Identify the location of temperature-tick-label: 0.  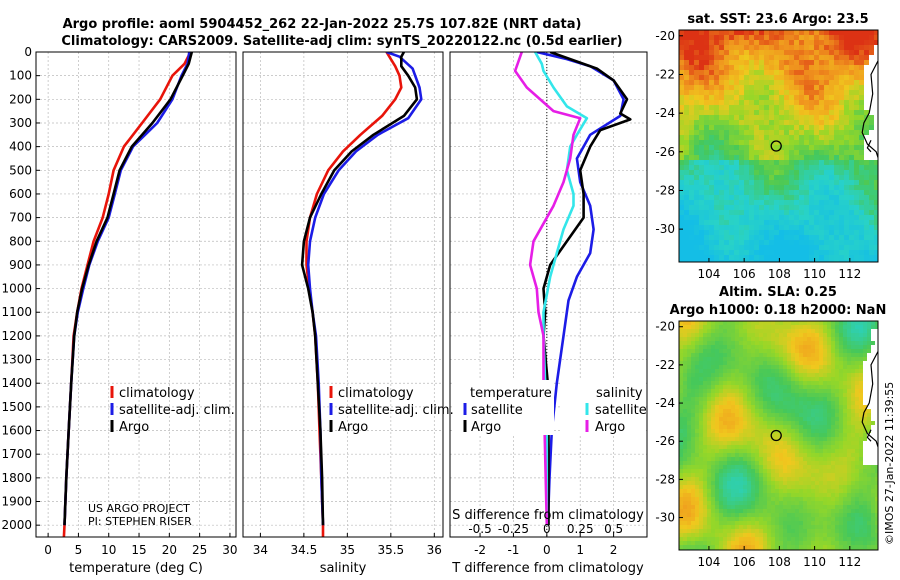
(48, 550).